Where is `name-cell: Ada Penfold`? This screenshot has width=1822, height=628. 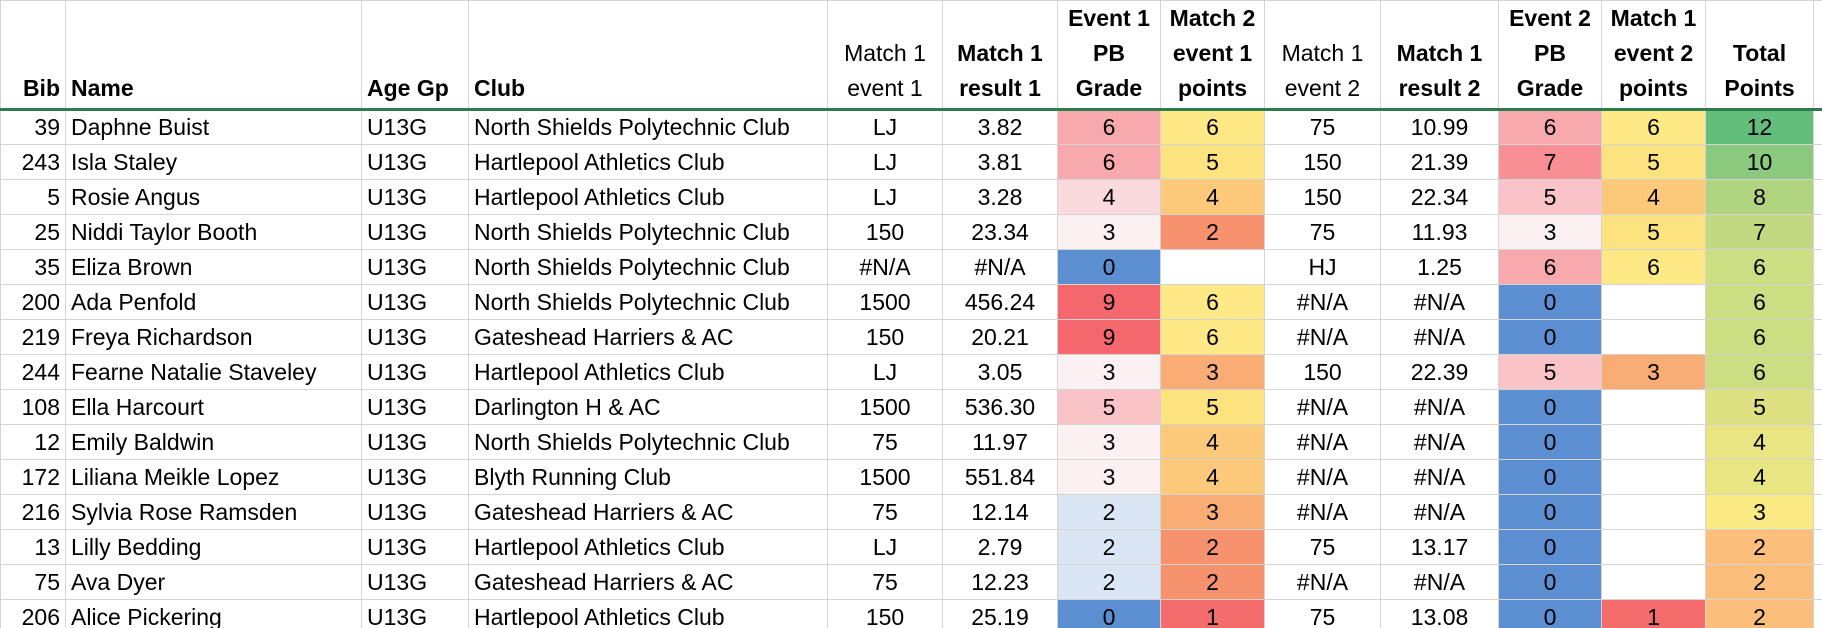 name-cell: Ada Penfold is located at coordinates (213, 302).